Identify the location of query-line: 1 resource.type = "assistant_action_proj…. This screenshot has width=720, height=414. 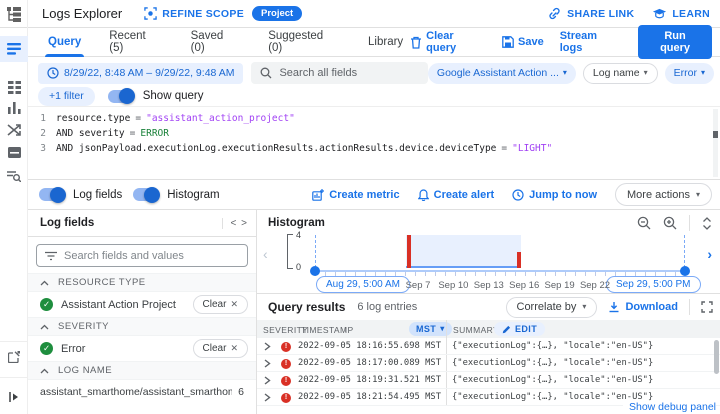
(374, 118).